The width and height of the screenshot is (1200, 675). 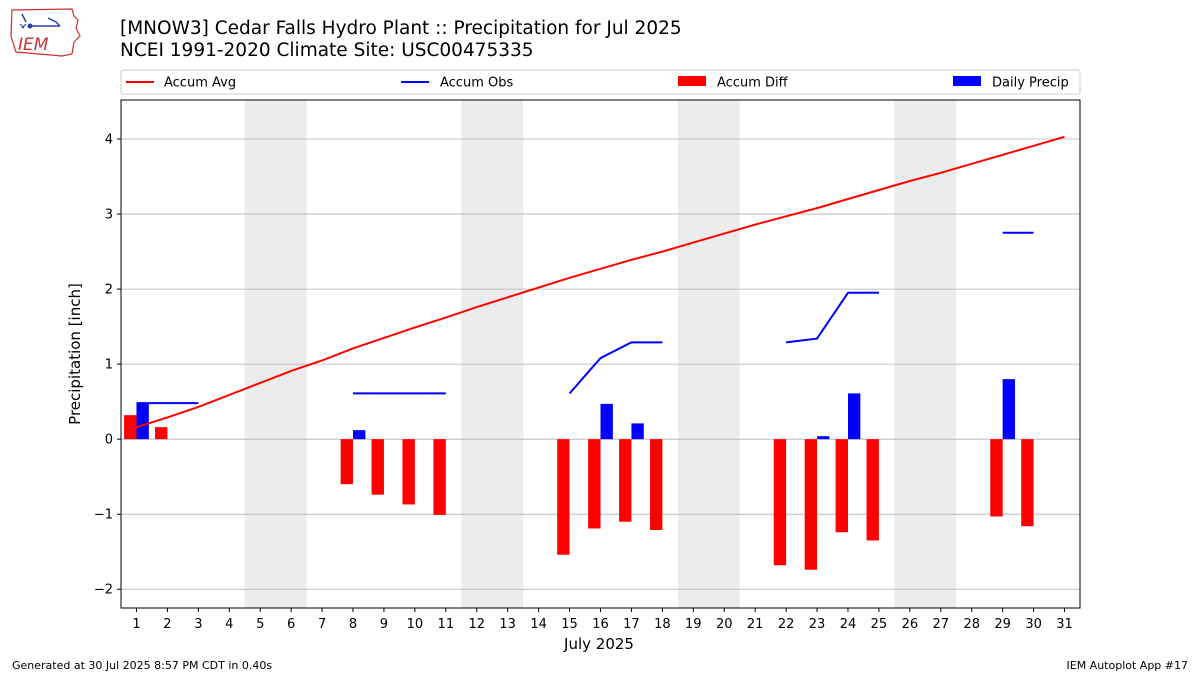 I want to click on y-tick-label: 4, so click(x=109, y=140).